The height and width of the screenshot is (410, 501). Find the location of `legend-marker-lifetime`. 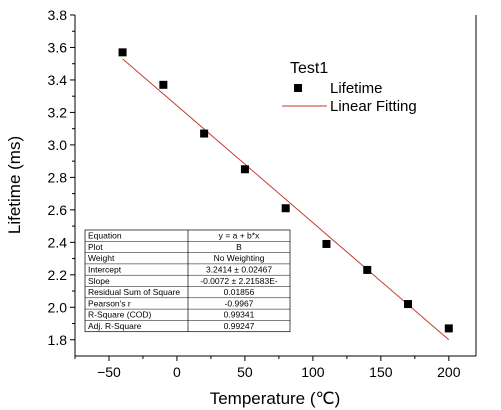

legend-marker-lifetime is located at coordinates (298, 88).